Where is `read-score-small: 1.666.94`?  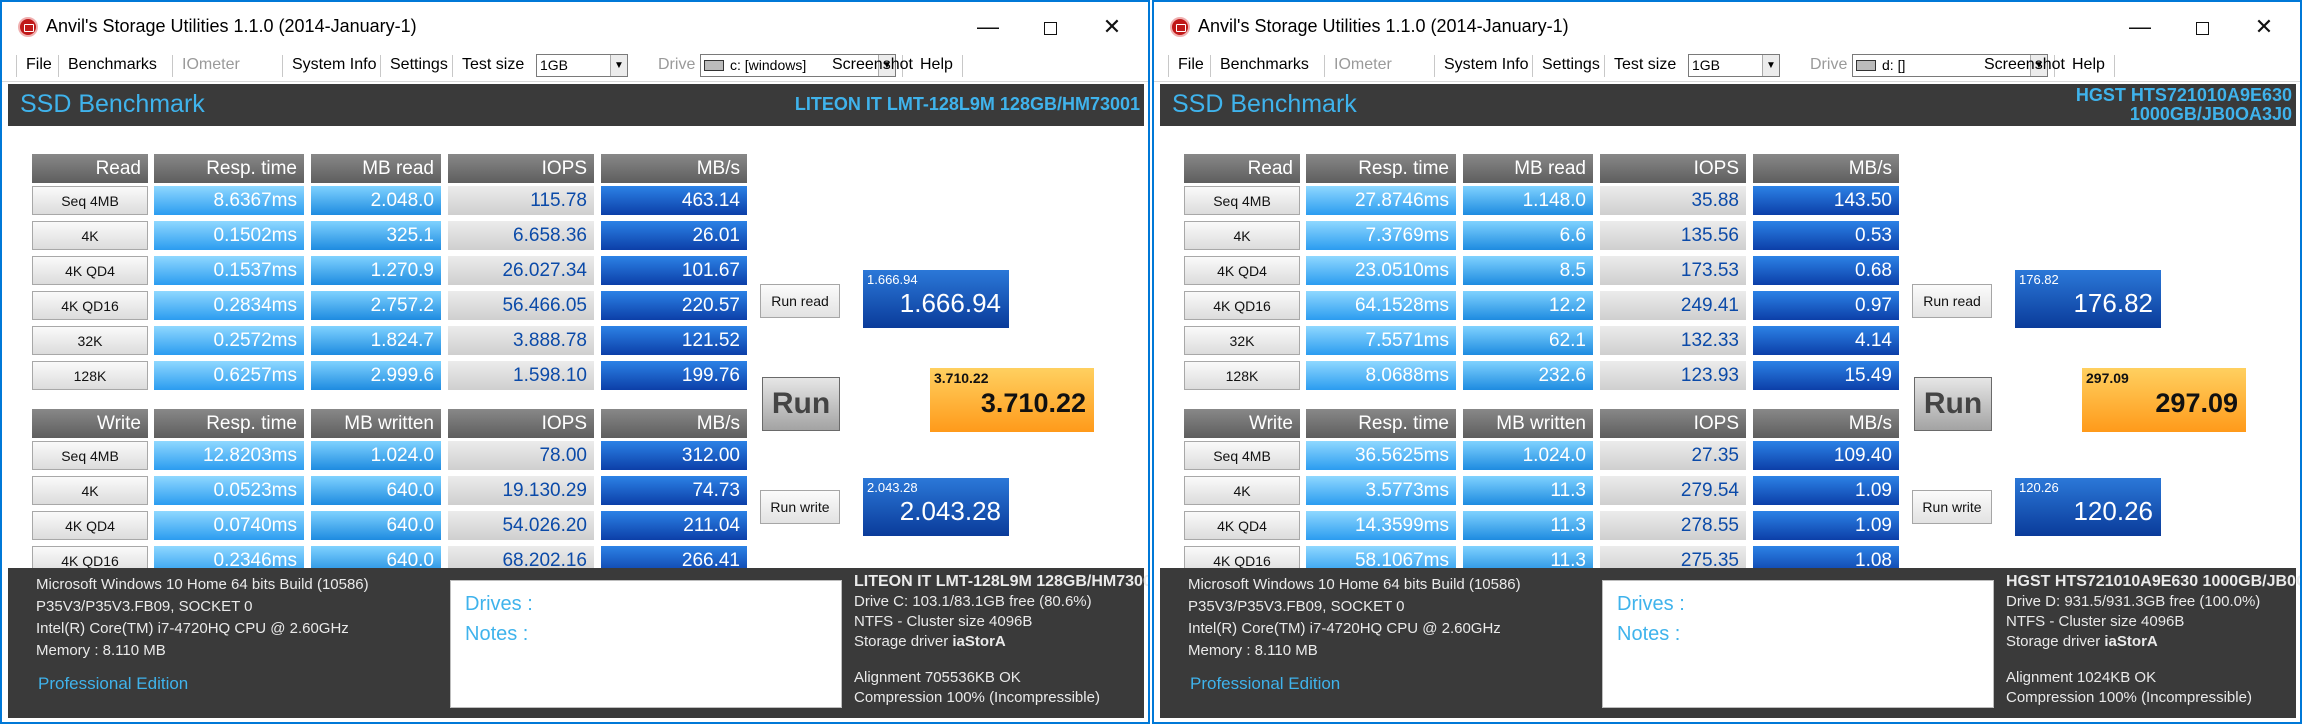 read-score-small: 1.666.94 is located at coordinates (892, 279).